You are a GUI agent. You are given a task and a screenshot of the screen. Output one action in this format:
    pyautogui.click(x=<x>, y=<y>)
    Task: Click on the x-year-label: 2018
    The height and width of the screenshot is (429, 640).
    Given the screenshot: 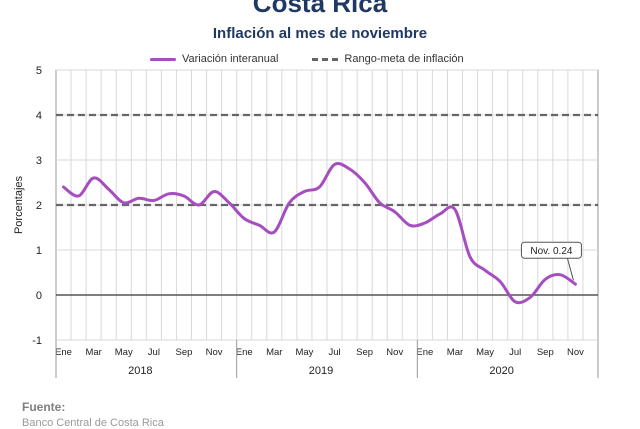 What is the action you would take?
    pyautogui.click(x=140, y=371)
    